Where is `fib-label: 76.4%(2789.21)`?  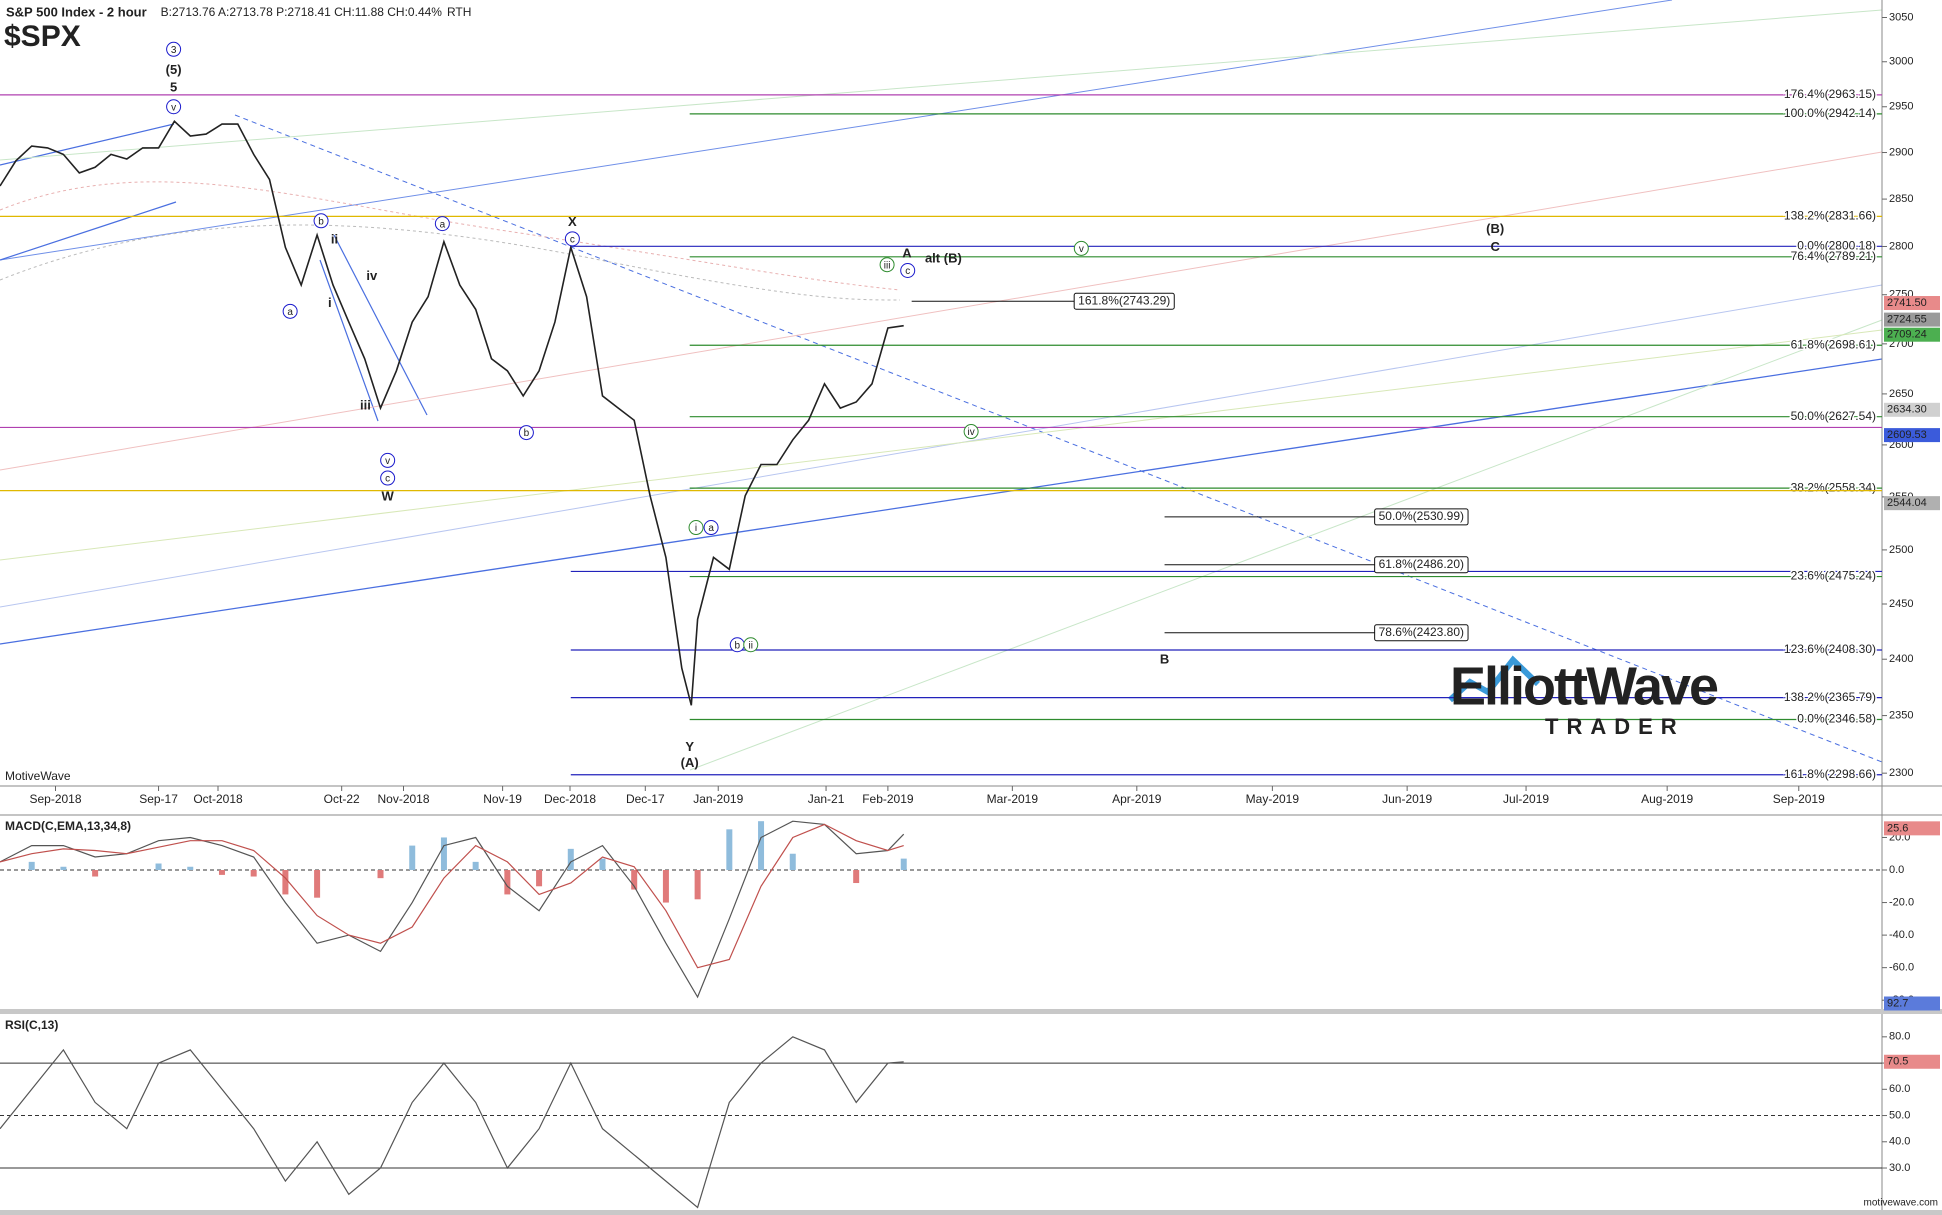 fib-label: 76.4%(2789.21) is located at coordinates (1833, 256).